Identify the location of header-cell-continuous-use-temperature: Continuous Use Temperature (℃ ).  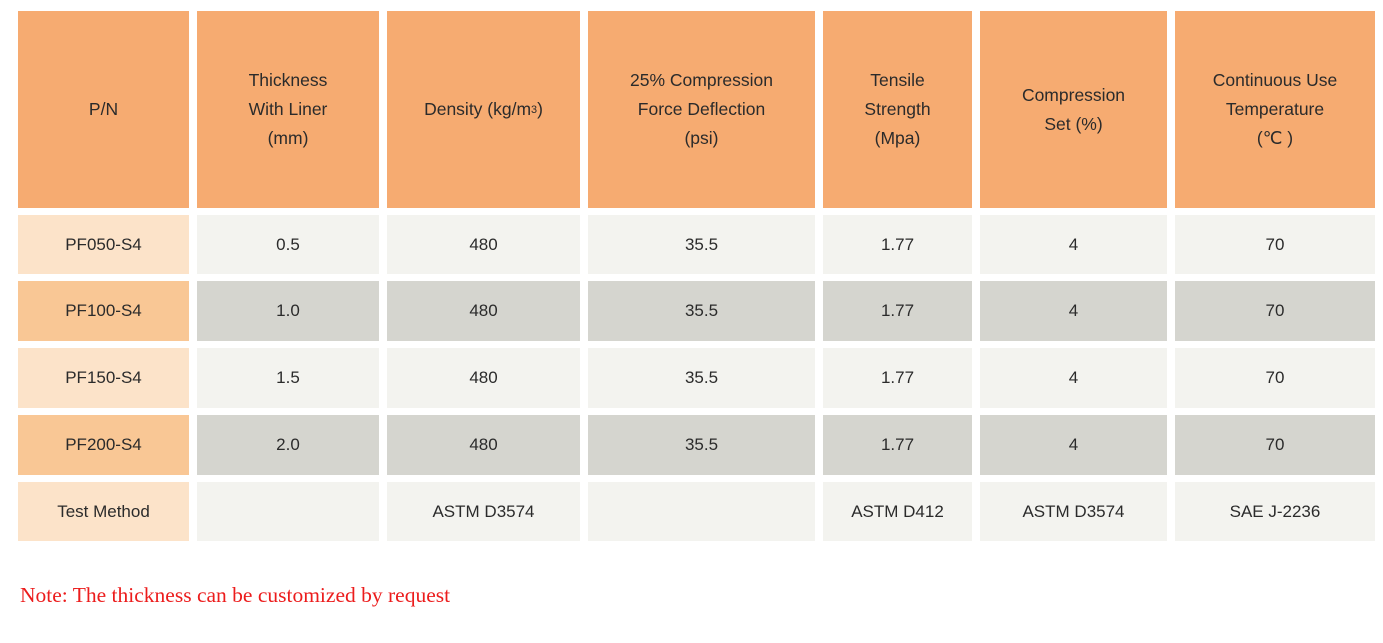
(1275, 109).